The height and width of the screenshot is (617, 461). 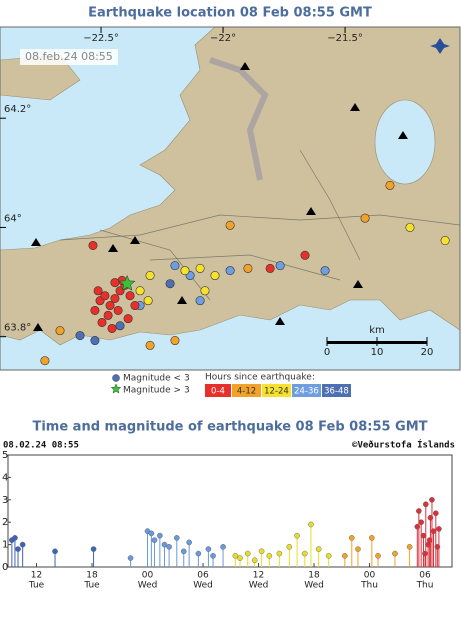 What do you see at coordinates (327, 352) in the screenshot?
I see `scale-tick-label: 0` at bounding box center [327, 352].